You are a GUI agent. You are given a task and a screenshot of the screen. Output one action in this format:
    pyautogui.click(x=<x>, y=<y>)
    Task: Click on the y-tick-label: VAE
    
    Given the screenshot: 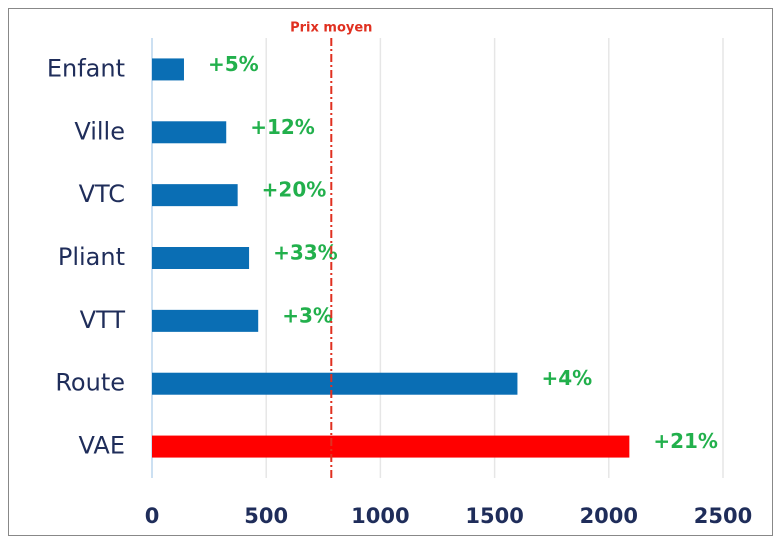 What is the action you would take?
    pyautogui.click(x=102, y=446)
    